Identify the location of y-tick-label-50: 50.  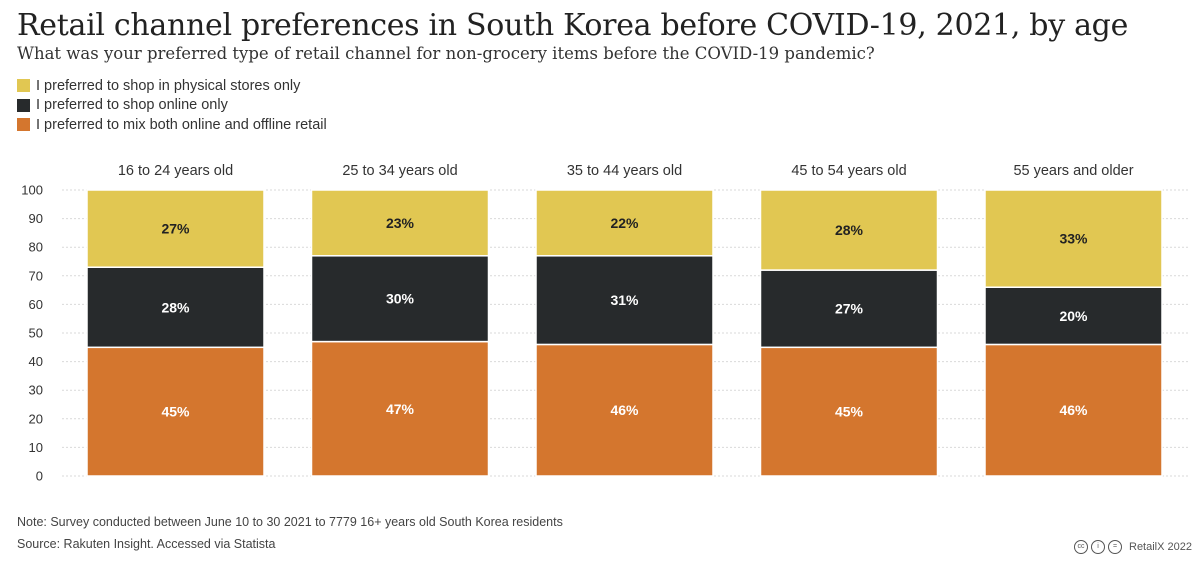
(36, 333).